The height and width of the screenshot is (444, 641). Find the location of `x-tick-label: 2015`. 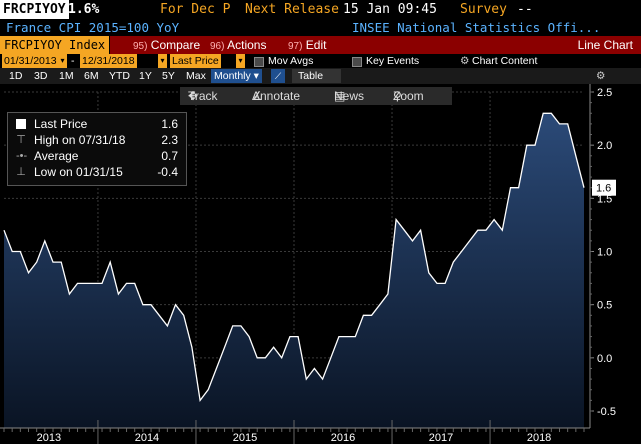

x-tick-label: 2015 is located at coordinates (245, 438).